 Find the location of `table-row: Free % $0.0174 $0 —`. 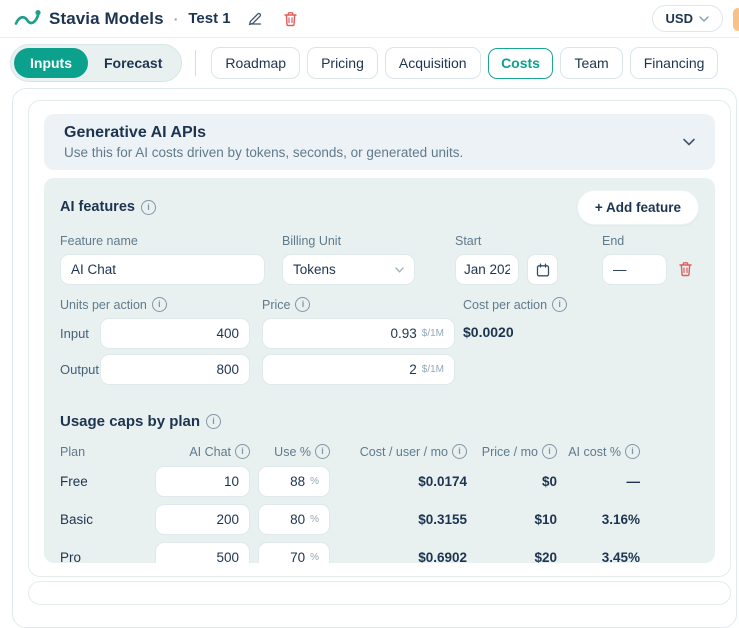

table-row: Free % $0.0174 $0 — is located at coordinates (379, 481).